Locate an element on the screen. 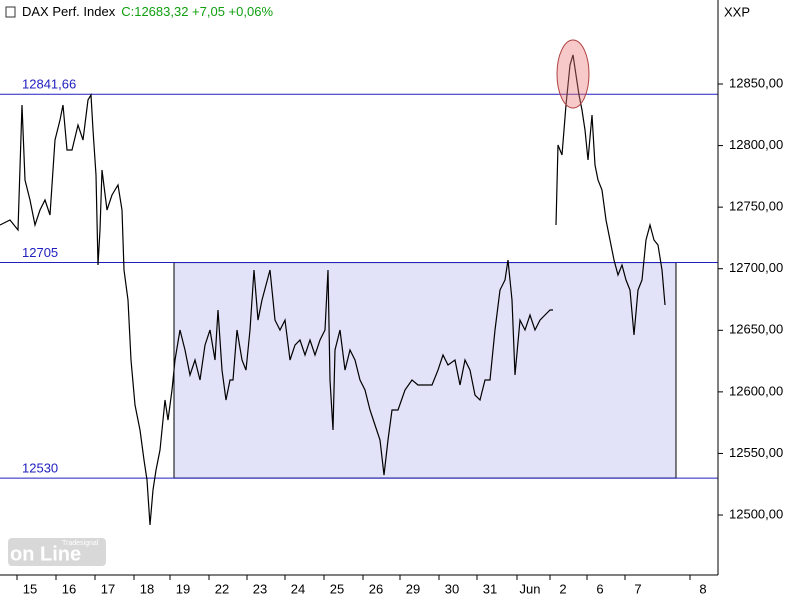  level-label: 12530 is located at coordinates (40, 468).